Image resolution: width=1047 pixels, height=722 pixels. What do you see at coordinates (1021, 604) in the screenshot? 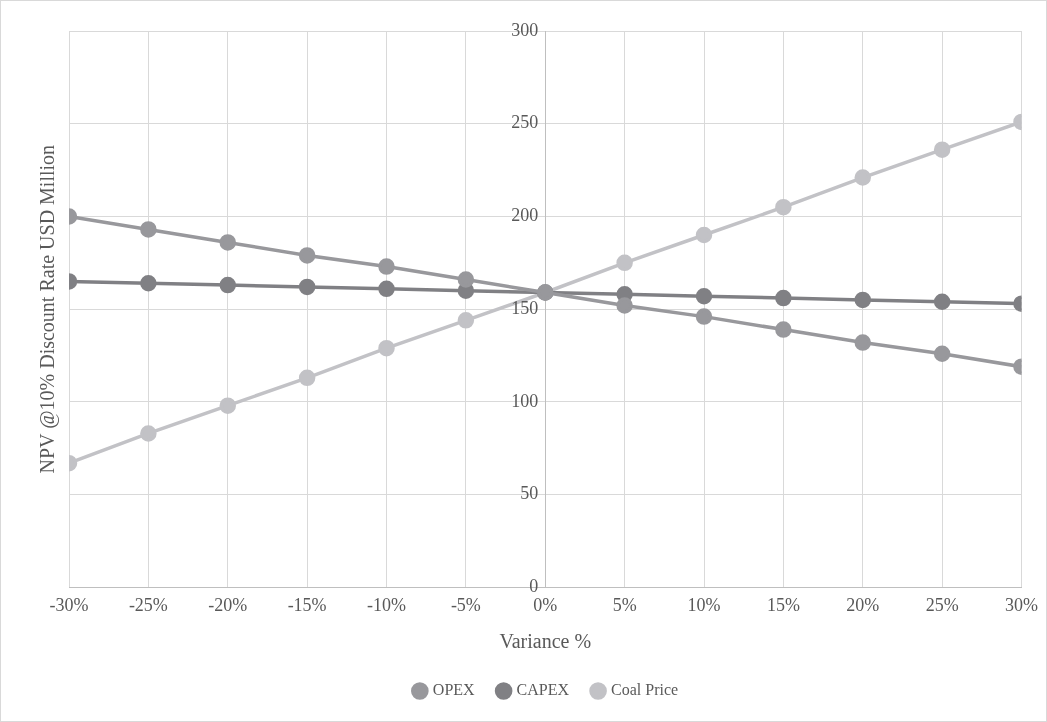
I see `x-tick-label: 30%` at bounding box center [1021, 604].